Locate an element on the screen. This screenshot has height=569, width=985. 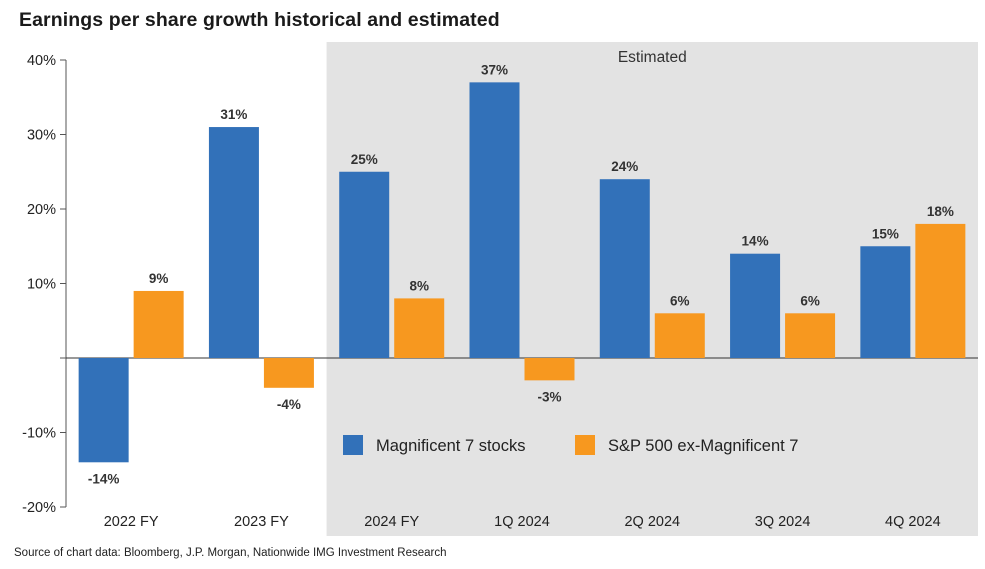
x-tick-label: 2023 FY is located at coordinates (261, 522).